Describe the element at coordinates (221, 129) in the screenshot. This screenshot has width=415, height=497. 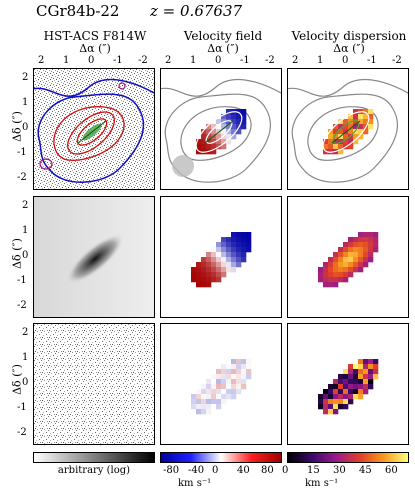
I see `panel-velocity-field-contours` at that location.